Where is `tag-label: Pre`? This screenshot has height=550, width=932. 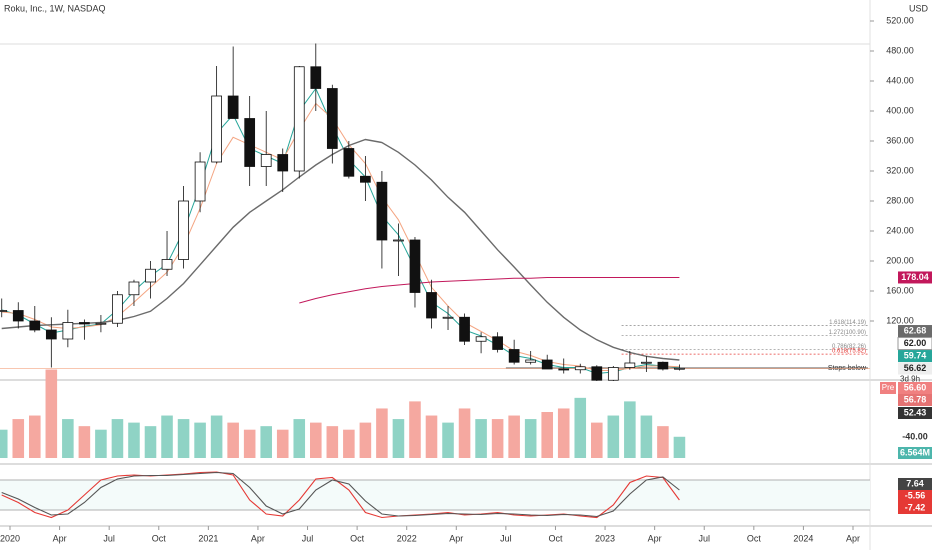
tag-label: Pre is located at coordinates (888, 387).